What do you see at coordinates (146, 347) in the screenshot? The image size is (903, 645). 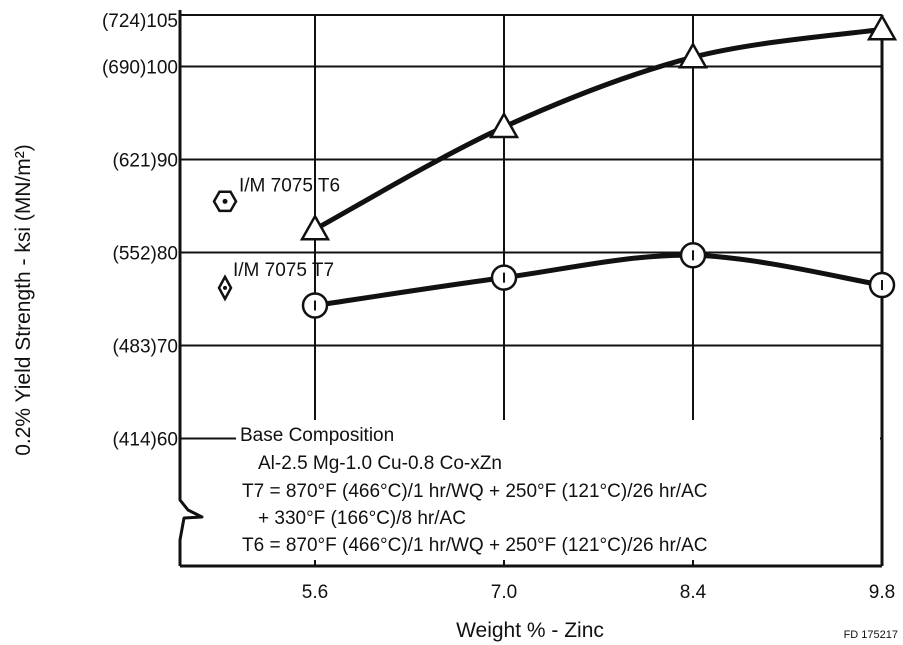 I see `y-tick-label: (483)70` at bounding box center [146, 347].